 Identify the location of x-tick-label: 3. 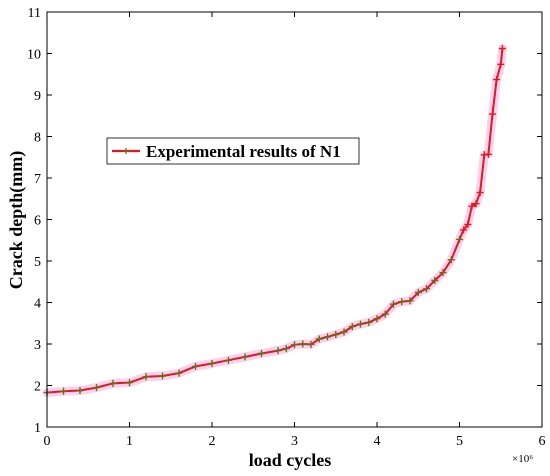
(294, 441).